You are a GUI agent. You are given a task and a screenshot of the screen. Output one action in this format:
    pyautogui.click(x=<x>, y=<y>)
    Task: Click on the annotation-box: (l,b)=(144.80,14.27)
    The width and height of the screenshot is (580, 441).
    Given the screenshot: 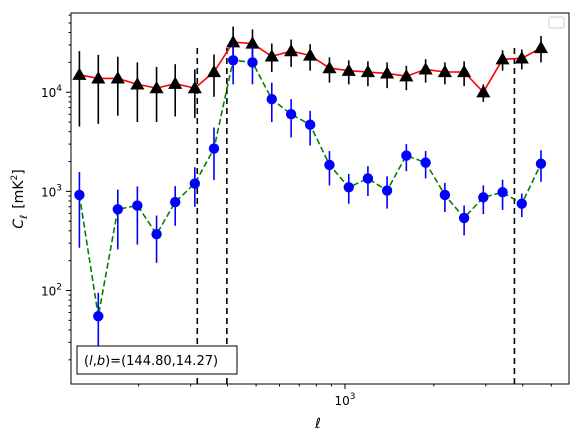 What is the action you would take?
    pyautogui.click(x=157, y=360)
    